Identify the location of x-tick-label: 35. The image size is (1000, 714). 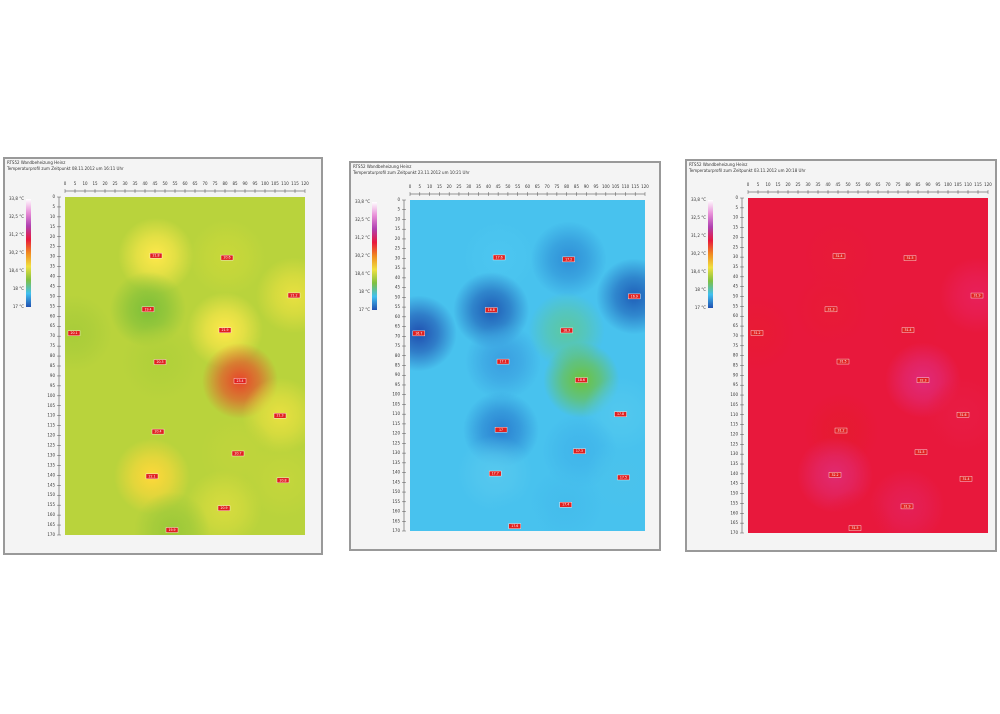
(479, 186).